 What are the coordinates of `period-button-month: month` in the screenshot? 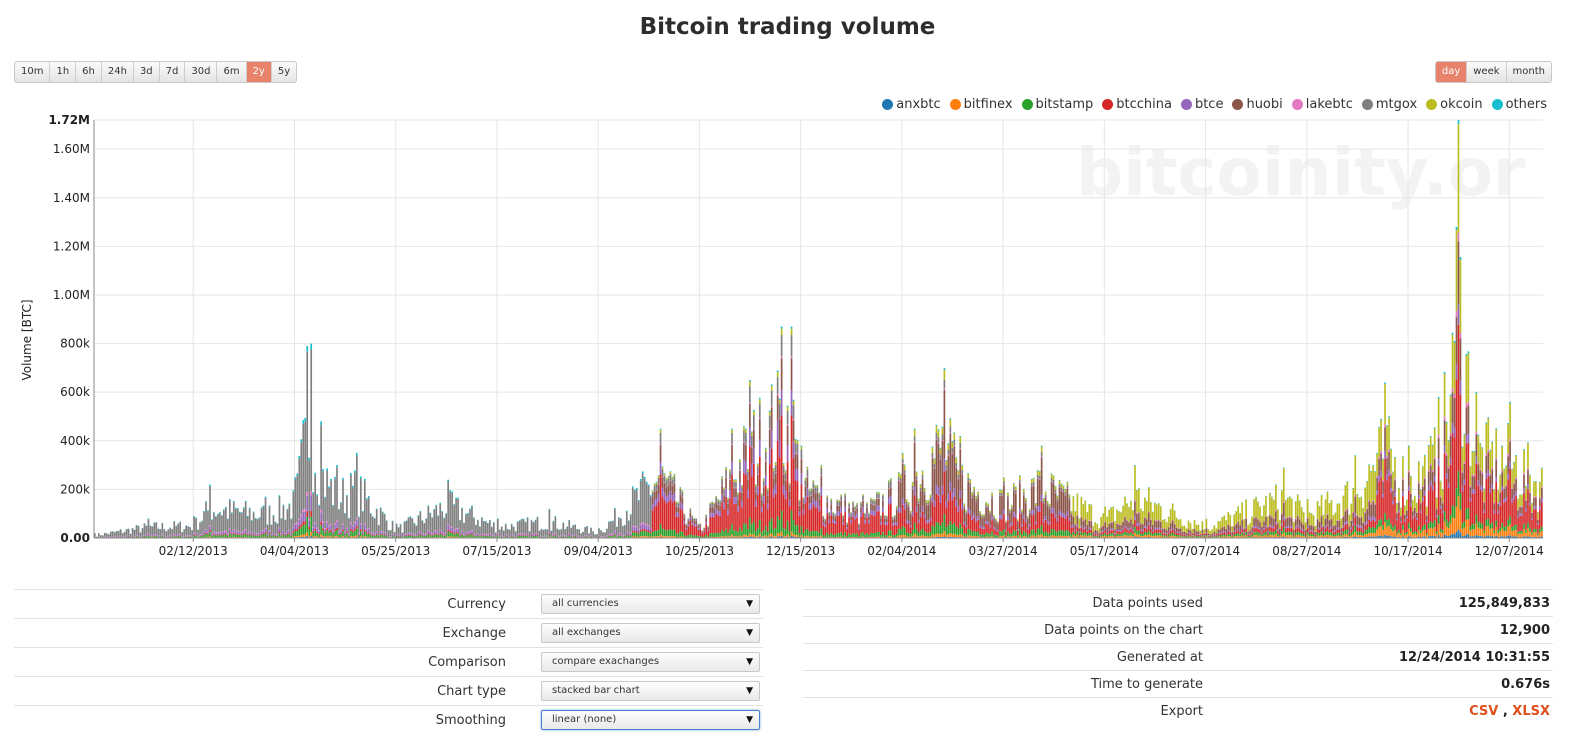 It's located at (1528, 71).